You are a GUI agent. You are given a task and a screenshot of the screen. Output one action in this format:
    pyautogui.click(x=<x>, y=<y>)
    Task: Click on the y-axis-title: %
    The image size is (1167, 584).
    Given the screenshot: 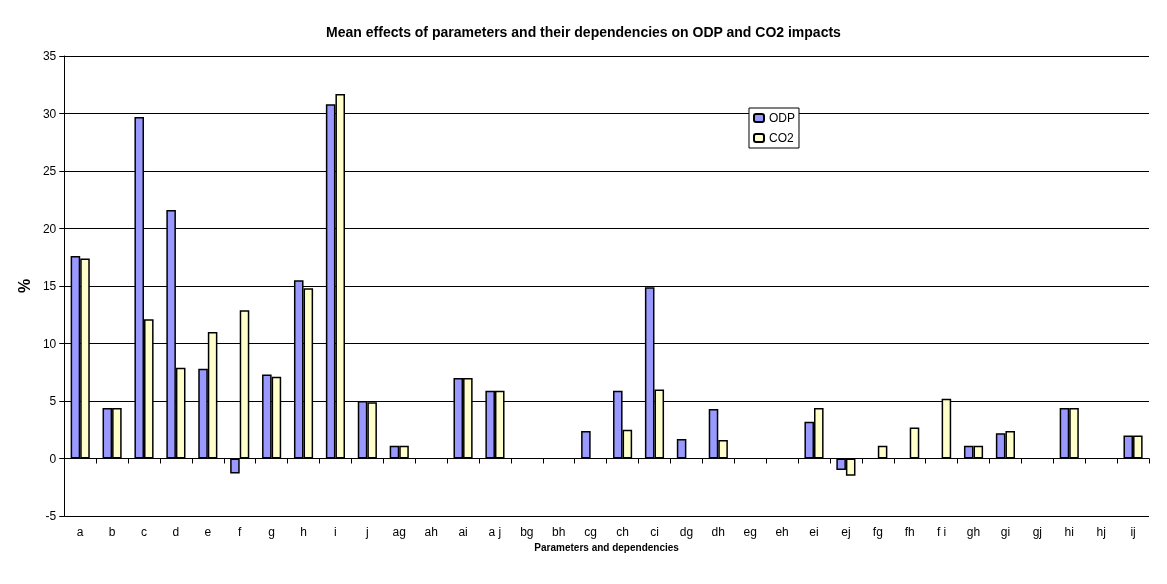 What is the action you would take?
    pyautogui.click(x=24, y=286)
    